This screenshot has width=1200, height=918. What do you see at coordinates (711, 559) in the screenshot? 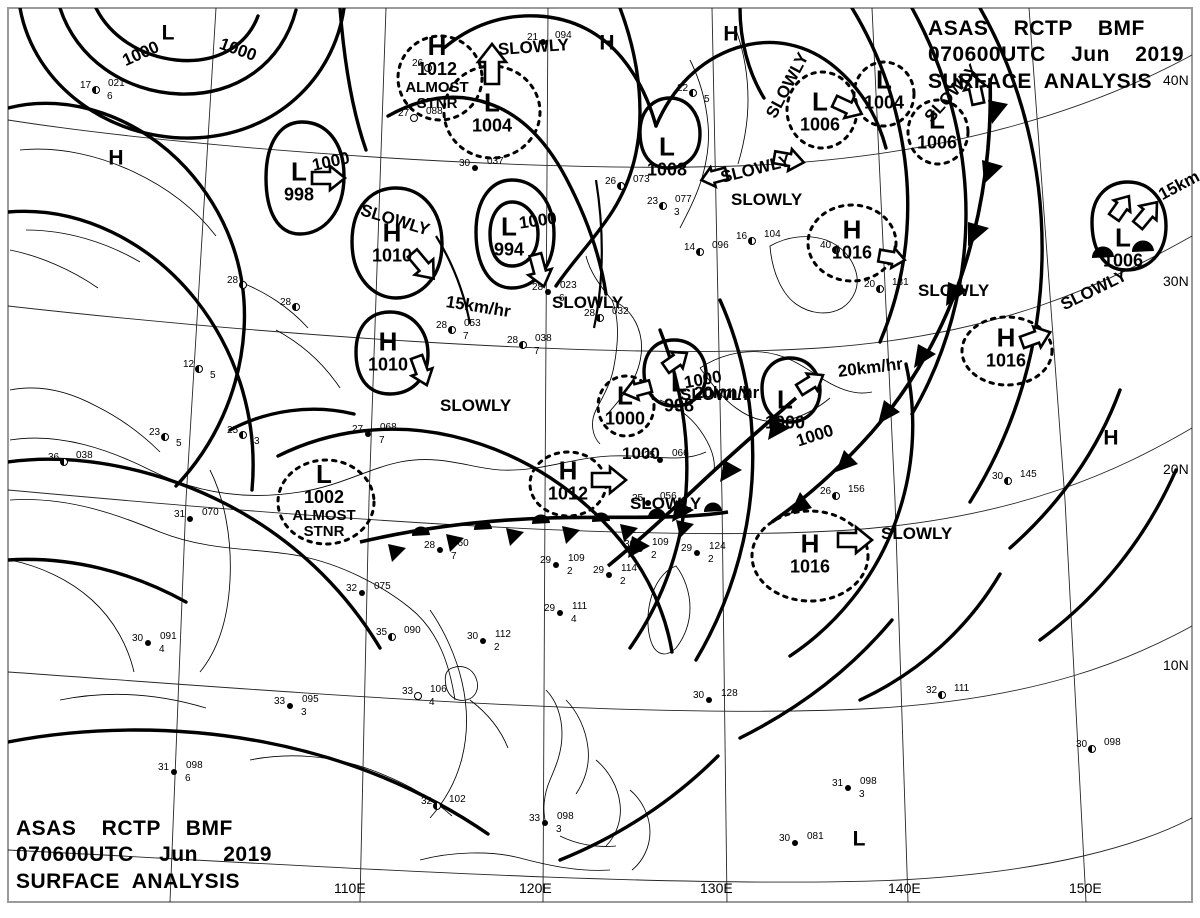
I see `station-dewpoint: 2` at bounding box center [711, 559].